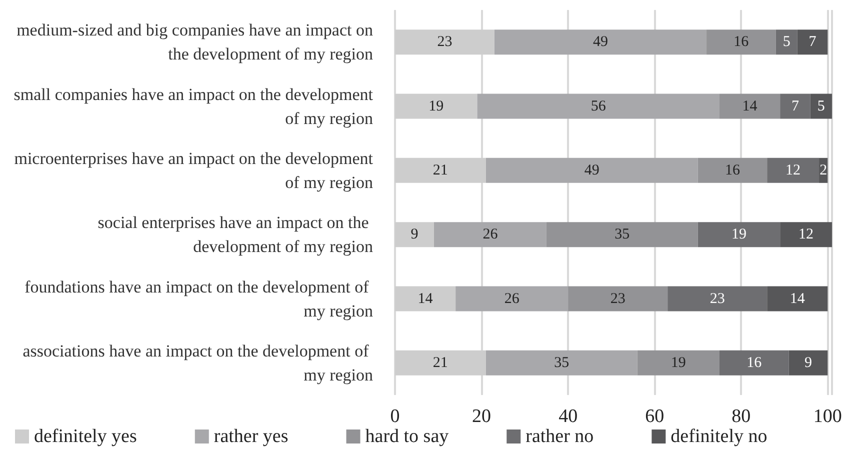  I want to click on legend-label: definitely yes, so click(85, 436).